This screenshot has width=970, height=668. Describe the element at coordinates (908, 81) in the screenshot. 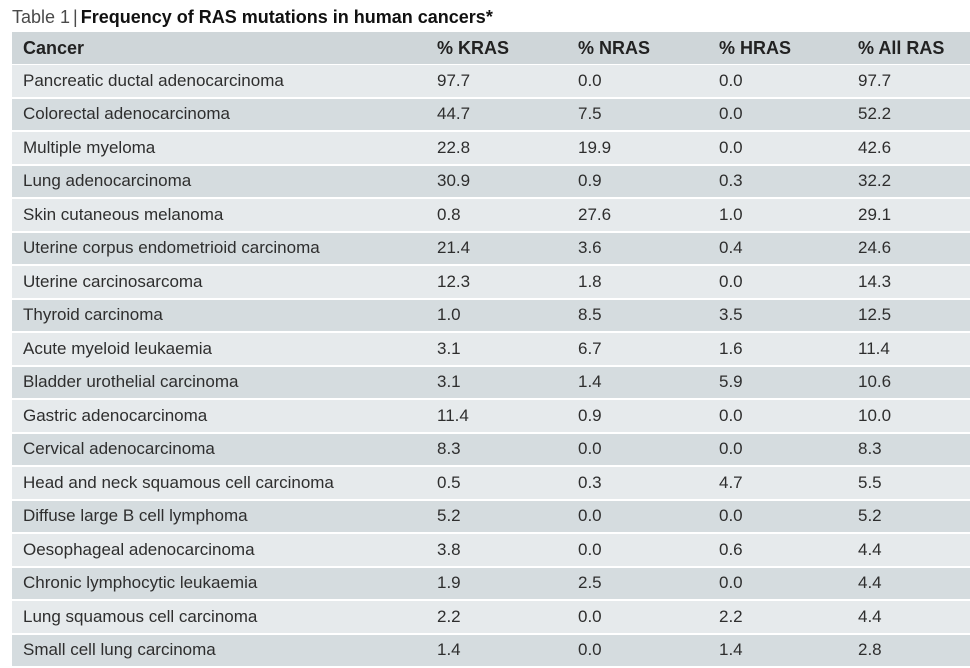

I see `all-ras-cell: 97.7` at that location.